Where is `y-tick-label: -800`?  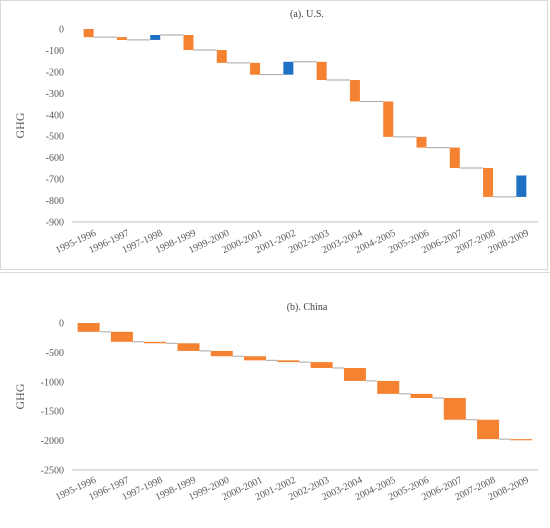 y-tick-label: -800 is located at coordinates (55, 201).